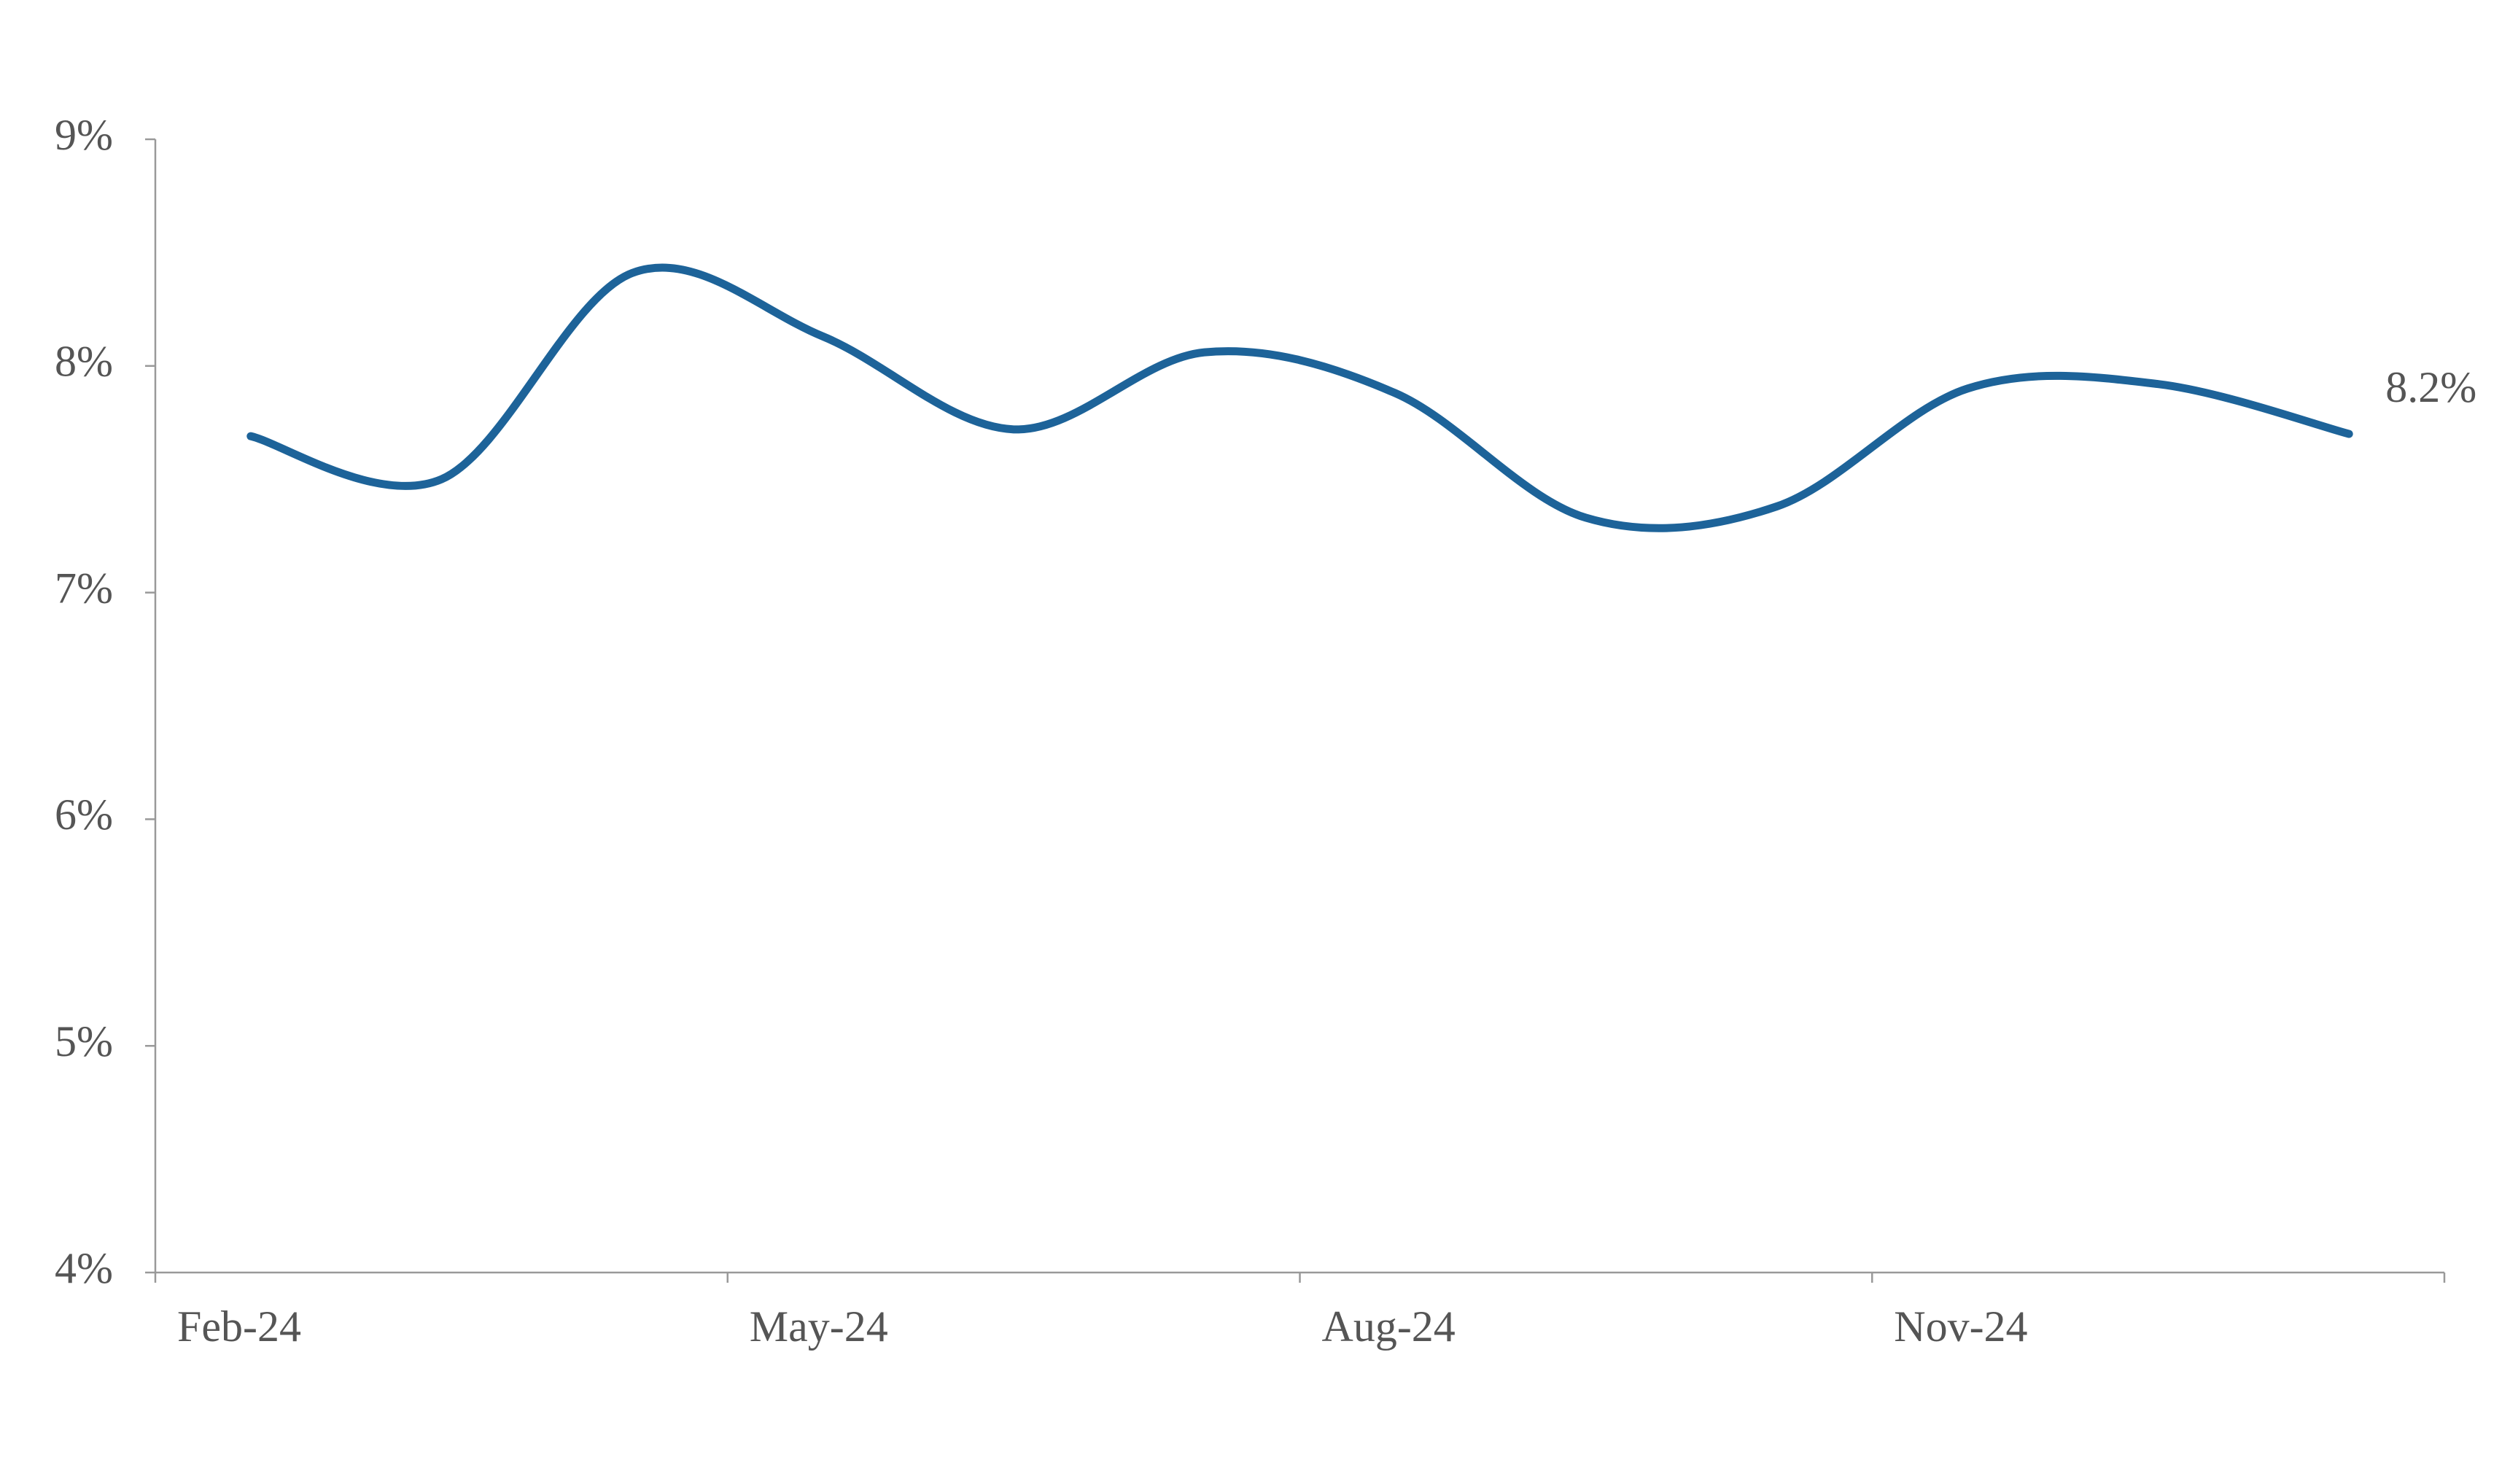 The image size is (2510, 1484). I want to click on x-tick-label: Nov-24, so click(1960, 1326).